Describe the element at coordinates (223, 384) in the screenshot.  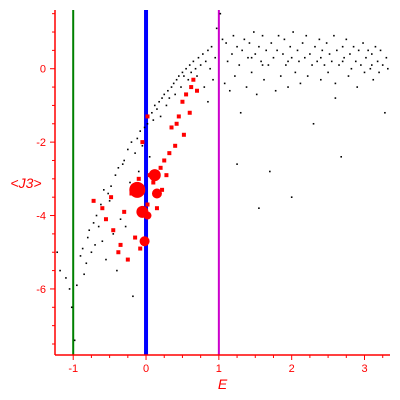
I see `x-axis-label: E` at that location.